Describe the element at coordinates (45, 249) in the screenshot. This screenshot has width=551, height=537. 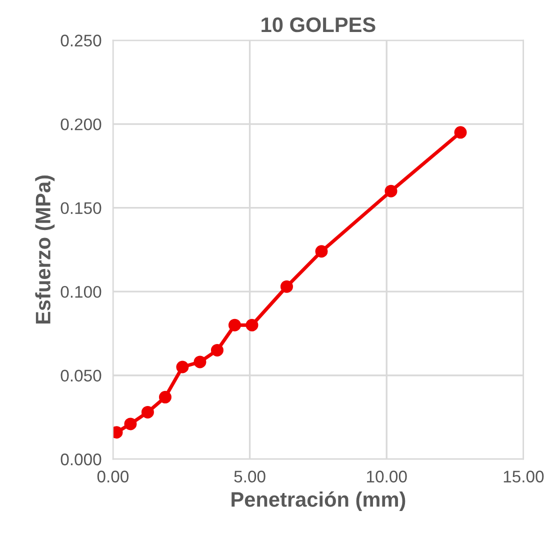
I see `y-axis-title: Esfuerzo (MPa)` at that location.